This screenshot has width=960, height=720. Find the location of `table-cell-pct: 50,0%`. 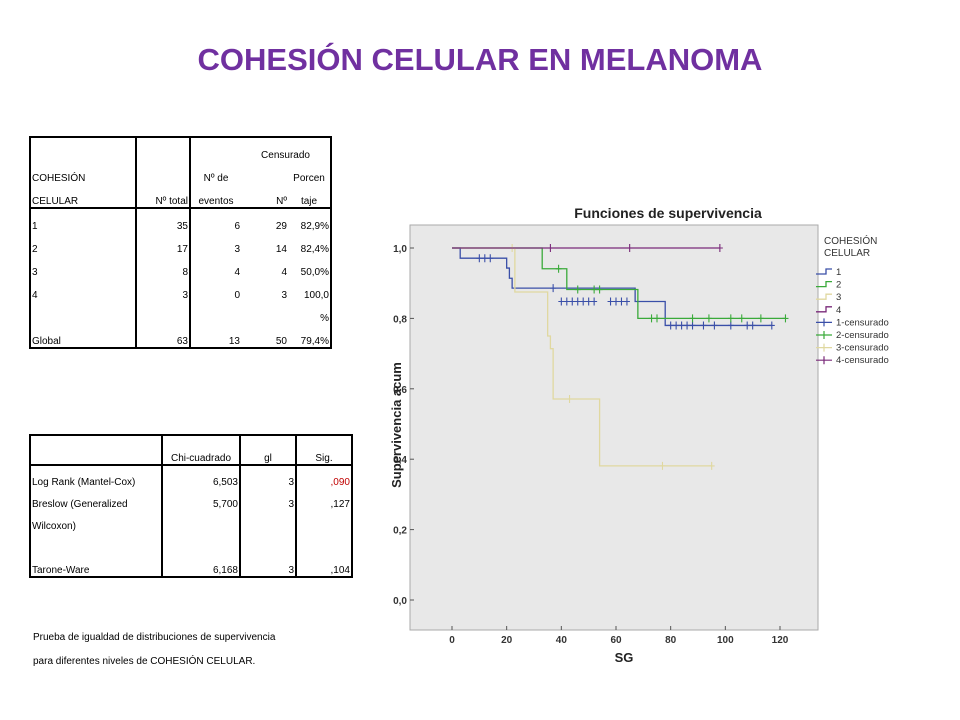

table-cell-pct: 50,0% is located at coordinates (314, 272).